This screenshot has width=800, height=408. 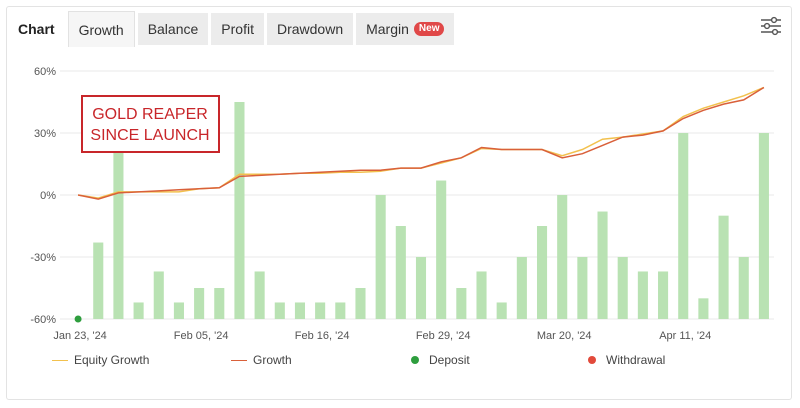 I want to click on tab-chart: Chart, so click(x=35, y=29).